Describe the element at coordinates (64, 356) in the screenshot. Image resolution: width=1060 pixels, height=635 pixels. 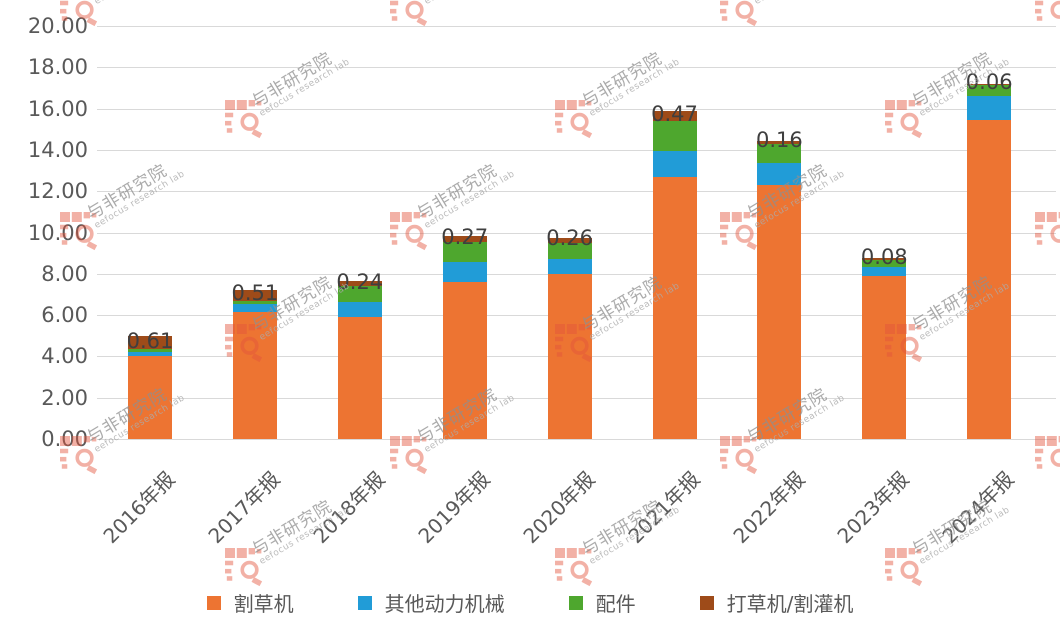
I see `y-axis-tick-label: 4.00` at that location.